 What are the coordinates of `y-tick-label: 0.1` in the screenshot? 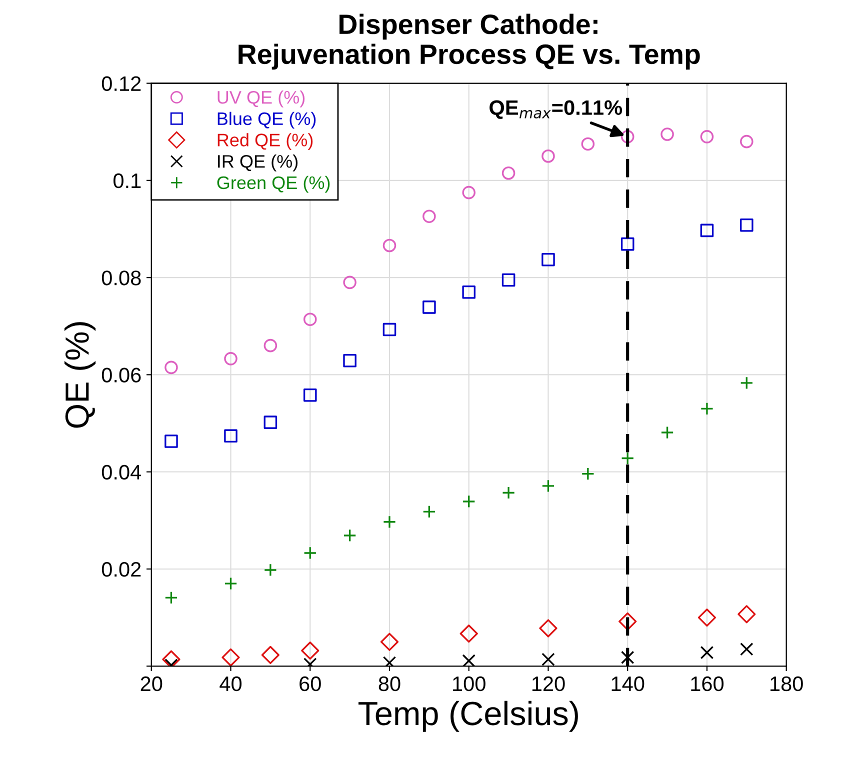 It's located at (127, 180).